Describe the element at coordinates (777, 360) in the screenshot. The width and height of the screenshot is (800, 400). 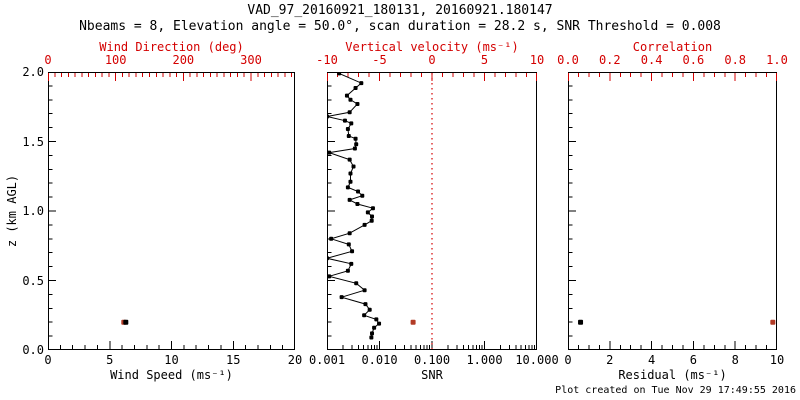
I see `residual-panel-bottom-tick-label: 10` at that location.